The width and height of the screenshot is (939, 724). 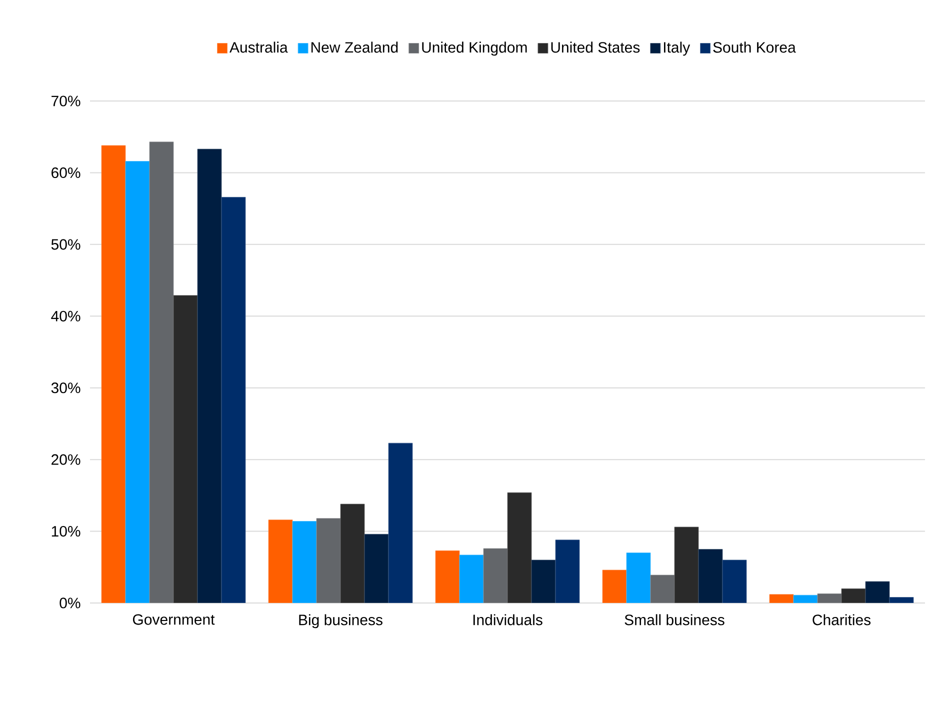 What do you see at coordinates (66, 531) in the screenshot?
I see `y-tick-label: 10%` at bounding box center [66, 531].